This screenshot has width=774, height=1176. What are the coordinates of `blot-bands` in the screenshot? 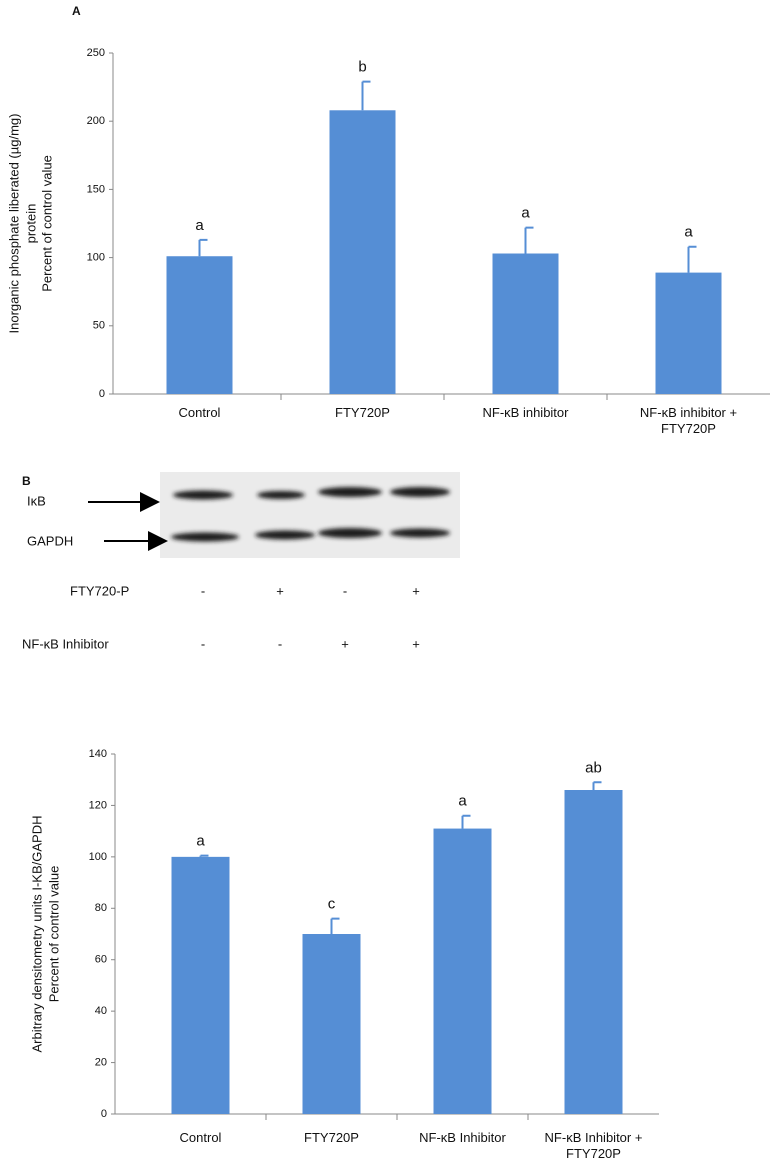 It's located at (310, 514).